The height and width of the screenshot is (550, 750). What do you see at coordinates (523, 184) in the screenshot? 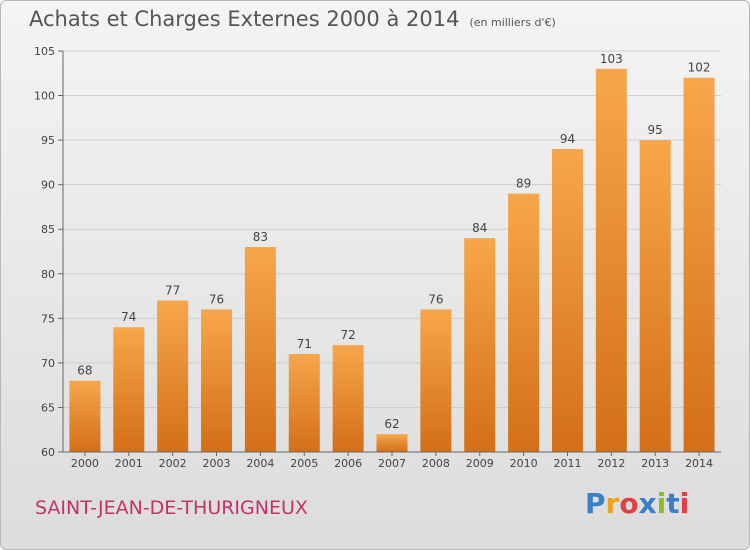
I see `data-label: 89` at bounding box center [523, 184].